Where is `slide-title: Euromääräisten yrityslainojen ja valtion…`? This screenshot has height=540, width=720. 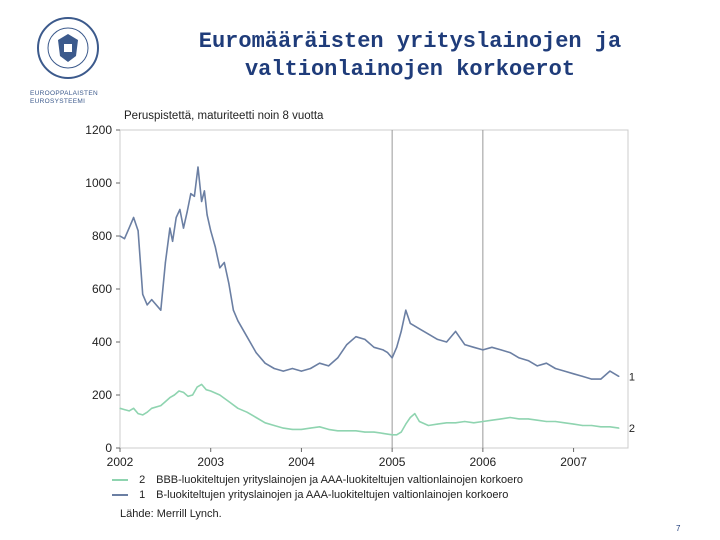 slide-title: Euromääräisten yrityslainojen ja valtion… is located at coordinates (410, 56).